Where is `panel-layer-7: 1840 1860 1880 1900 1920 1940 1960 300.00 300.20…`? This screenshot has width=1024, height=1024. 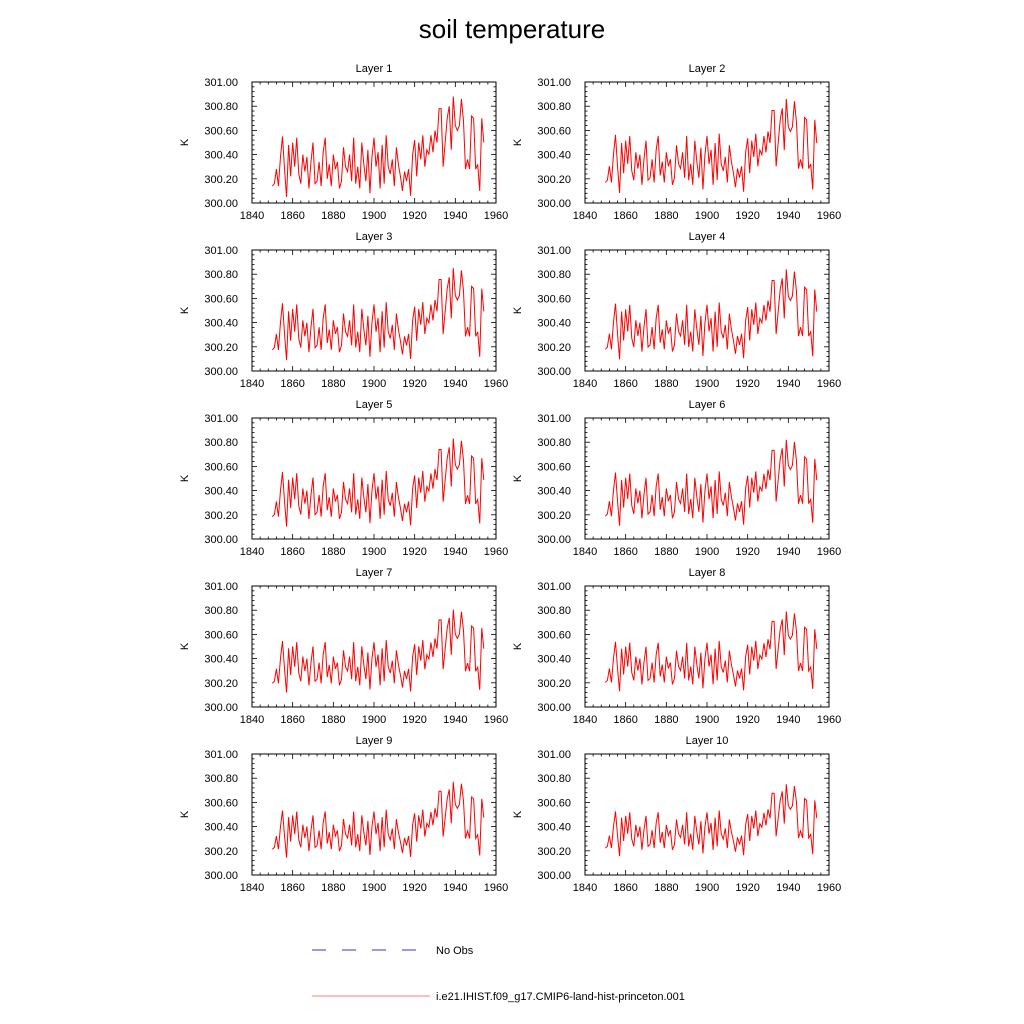
panel-layer-7: 1840 1860 1880 1900 1920 1940 1960 300.00 300.20… is located at coordinates (343, 646).